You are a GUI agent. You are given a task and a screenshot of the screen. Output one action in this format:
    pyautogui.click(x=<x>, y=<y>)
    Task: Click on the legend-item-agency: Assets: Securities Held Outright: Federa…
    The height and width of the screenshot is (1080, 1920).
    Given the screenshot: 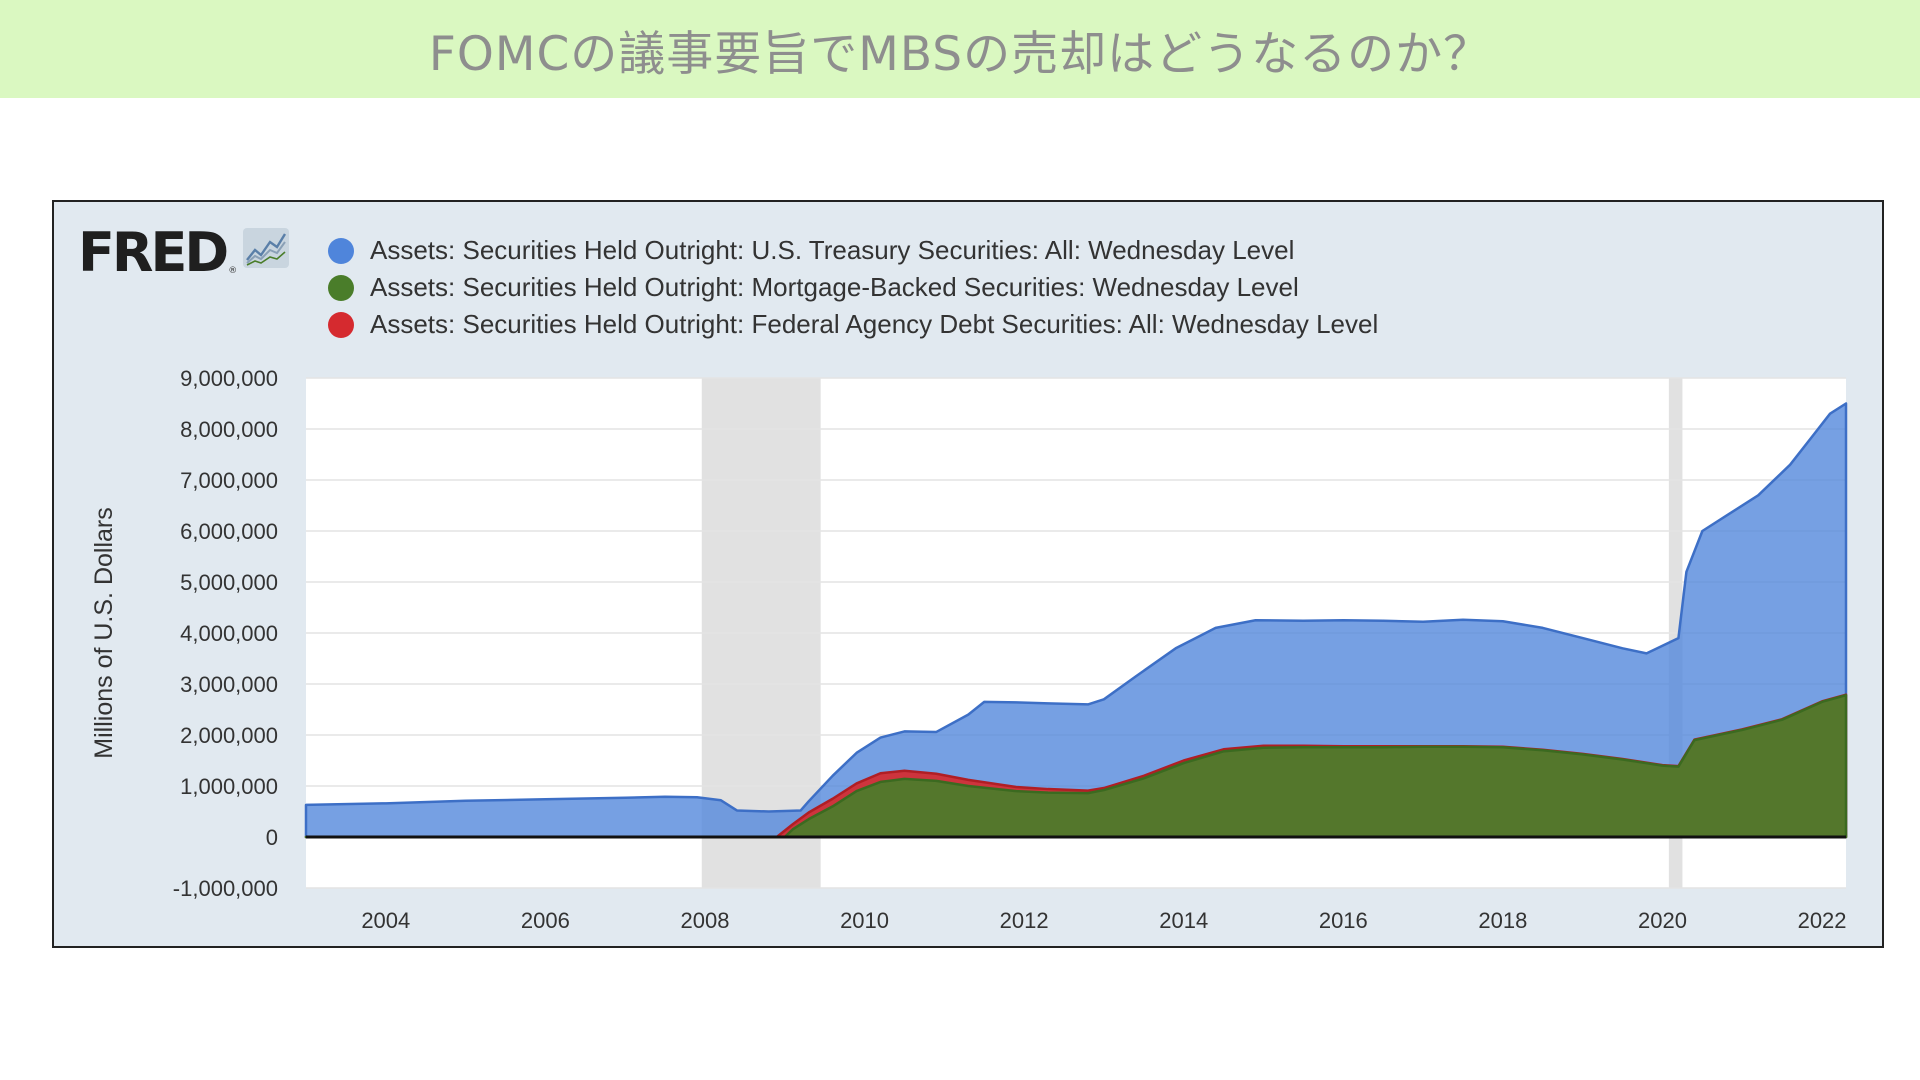 What is the action you would take?
    pyautogui.click(x=853, y=324)
    